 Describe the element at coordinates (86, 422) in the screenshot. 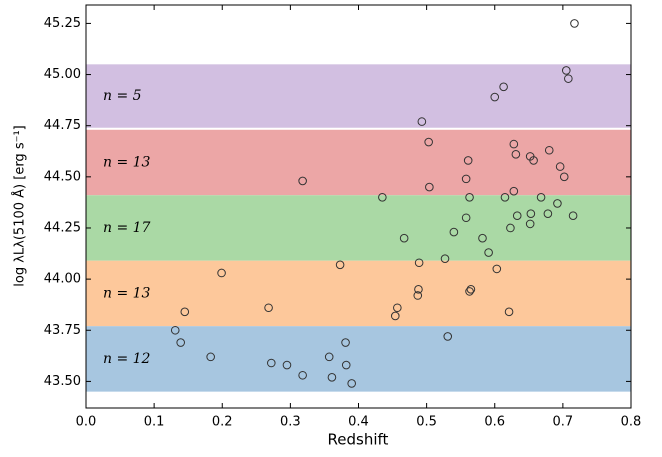

I see `x-tick-label: 0.0` at that location.